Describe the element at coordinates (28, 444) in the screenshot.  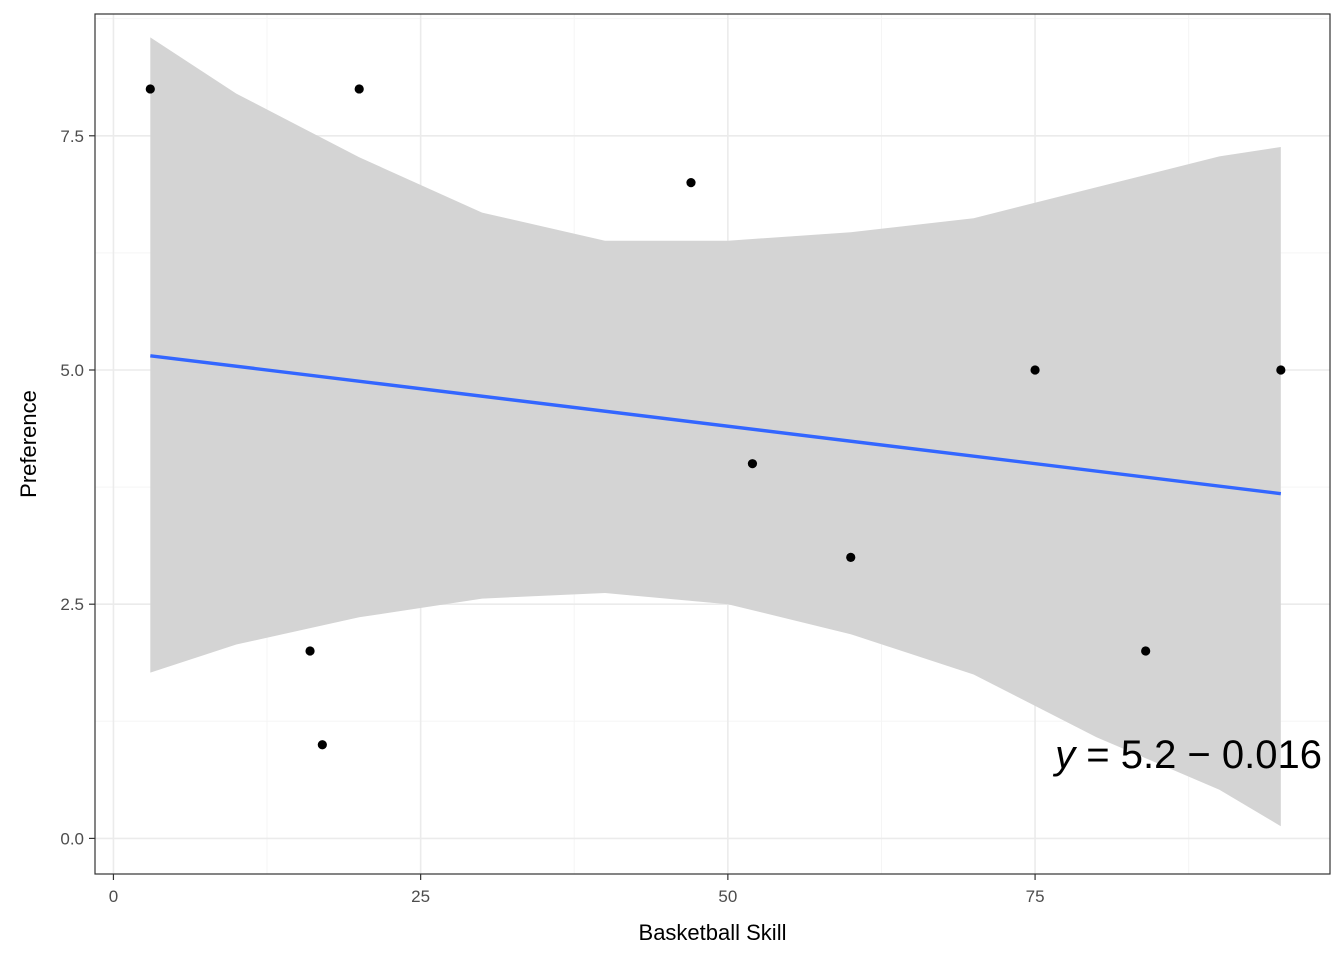
I see `y-axis-title: Preference` at that location.